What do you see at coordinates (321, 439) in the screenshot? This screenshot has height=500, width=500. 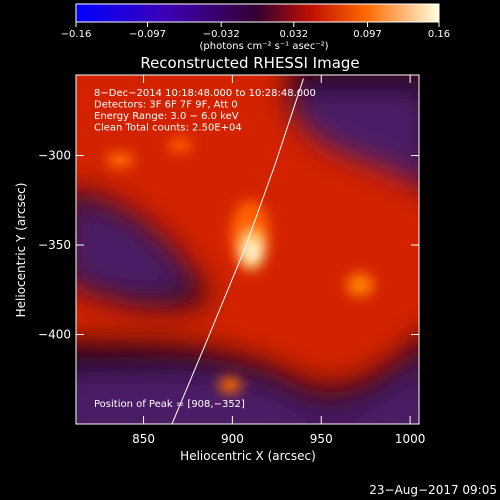 I see `x-tick-label: 950` at bounding box center [321, 439].